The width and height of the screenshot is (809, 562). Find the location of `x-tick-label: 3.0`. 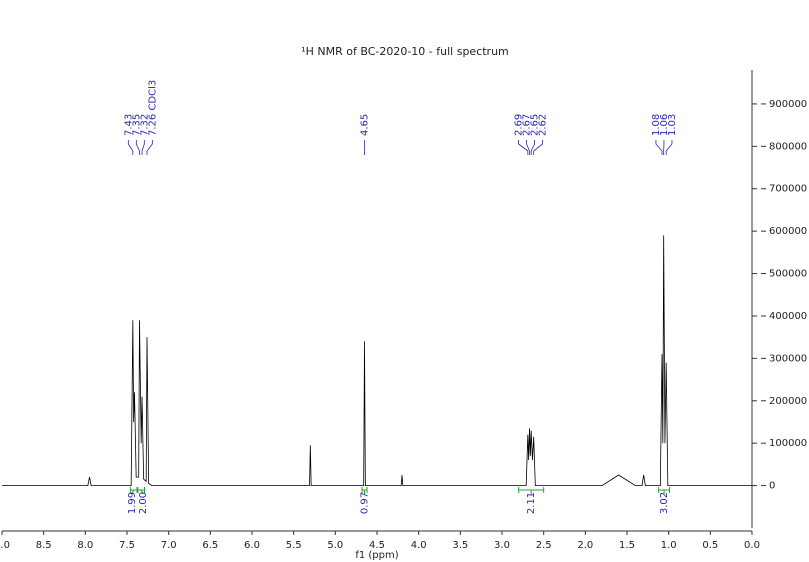

x-tick-label: 3.0 is located at coordinates (502, 545).